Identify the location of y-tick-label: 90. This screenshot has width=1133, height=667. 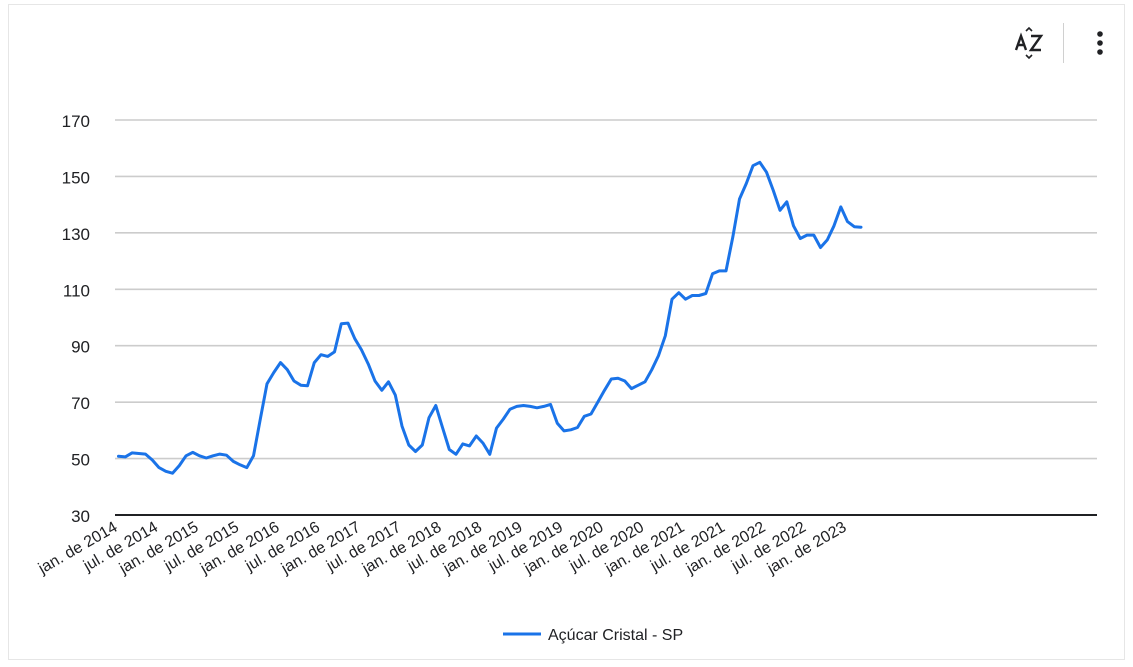
(80, 347).